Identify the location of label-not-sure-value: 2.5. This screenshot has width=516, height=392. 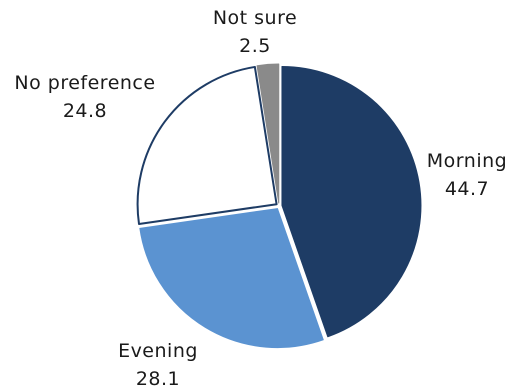
(255, 46).